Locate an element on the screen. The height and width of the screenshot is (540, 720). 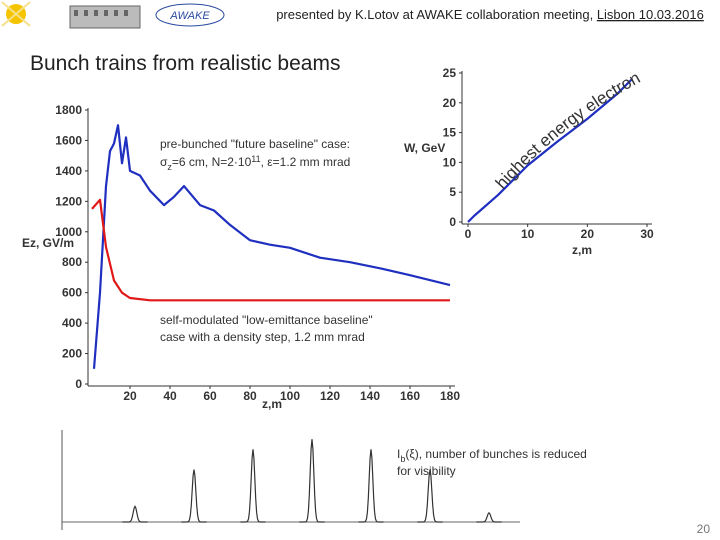
y-tick-label: 1800 is located at coordinates (68, 110).